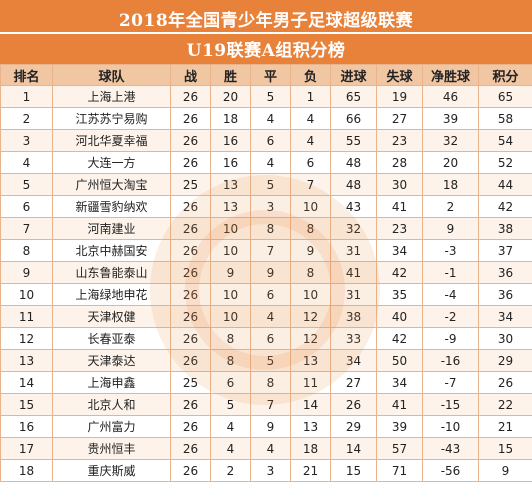  I want to click on cell-goals-for: 33, so click(353, 338).